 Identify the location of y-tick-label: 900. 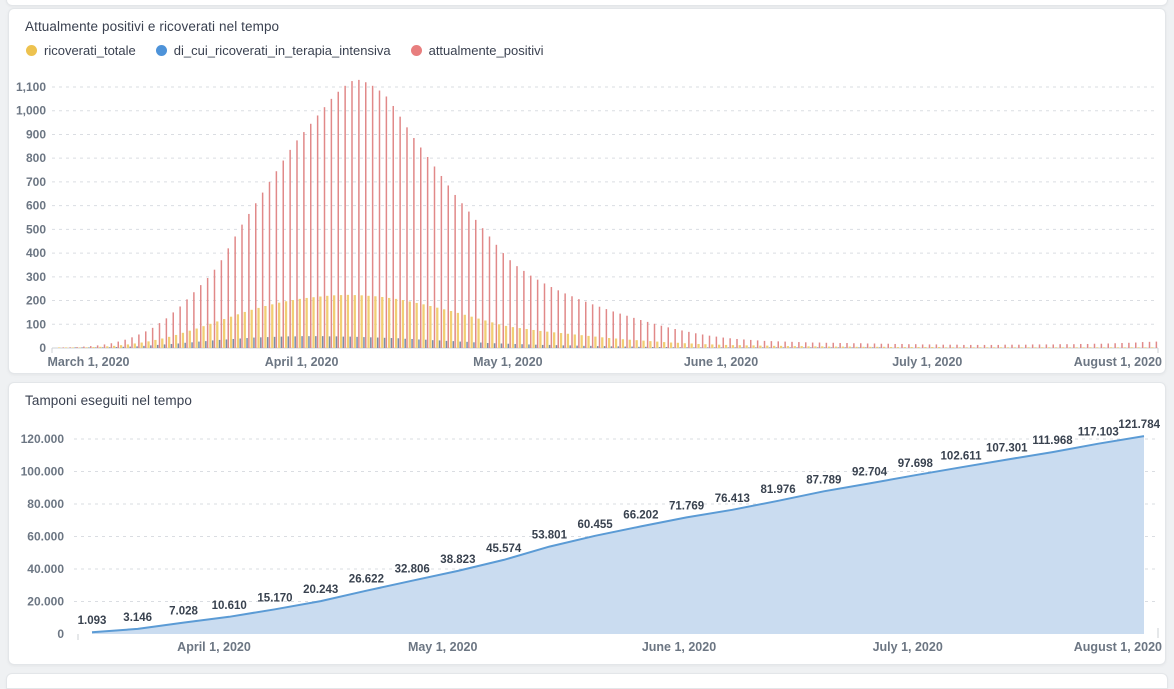
(36, 134).